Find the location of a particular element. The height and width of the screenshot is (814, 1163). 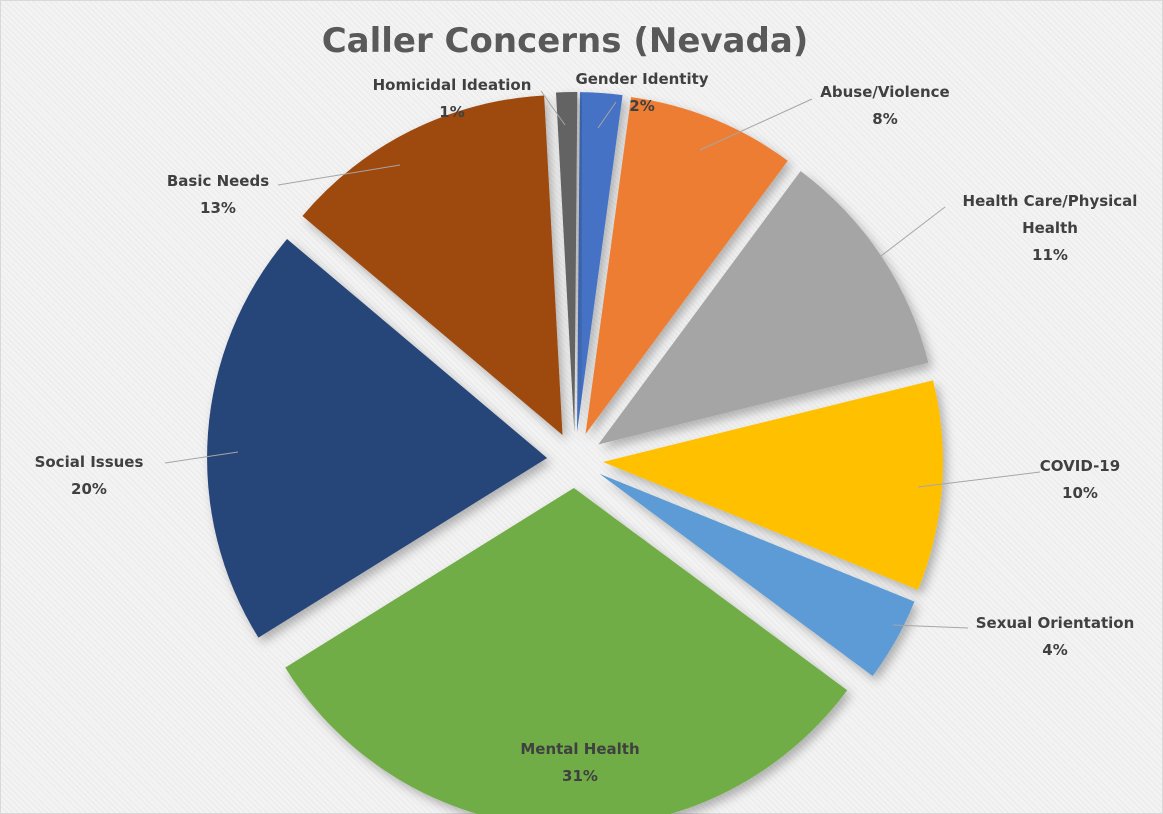

data-label-category: Health is located at coordinates (1050, 228).